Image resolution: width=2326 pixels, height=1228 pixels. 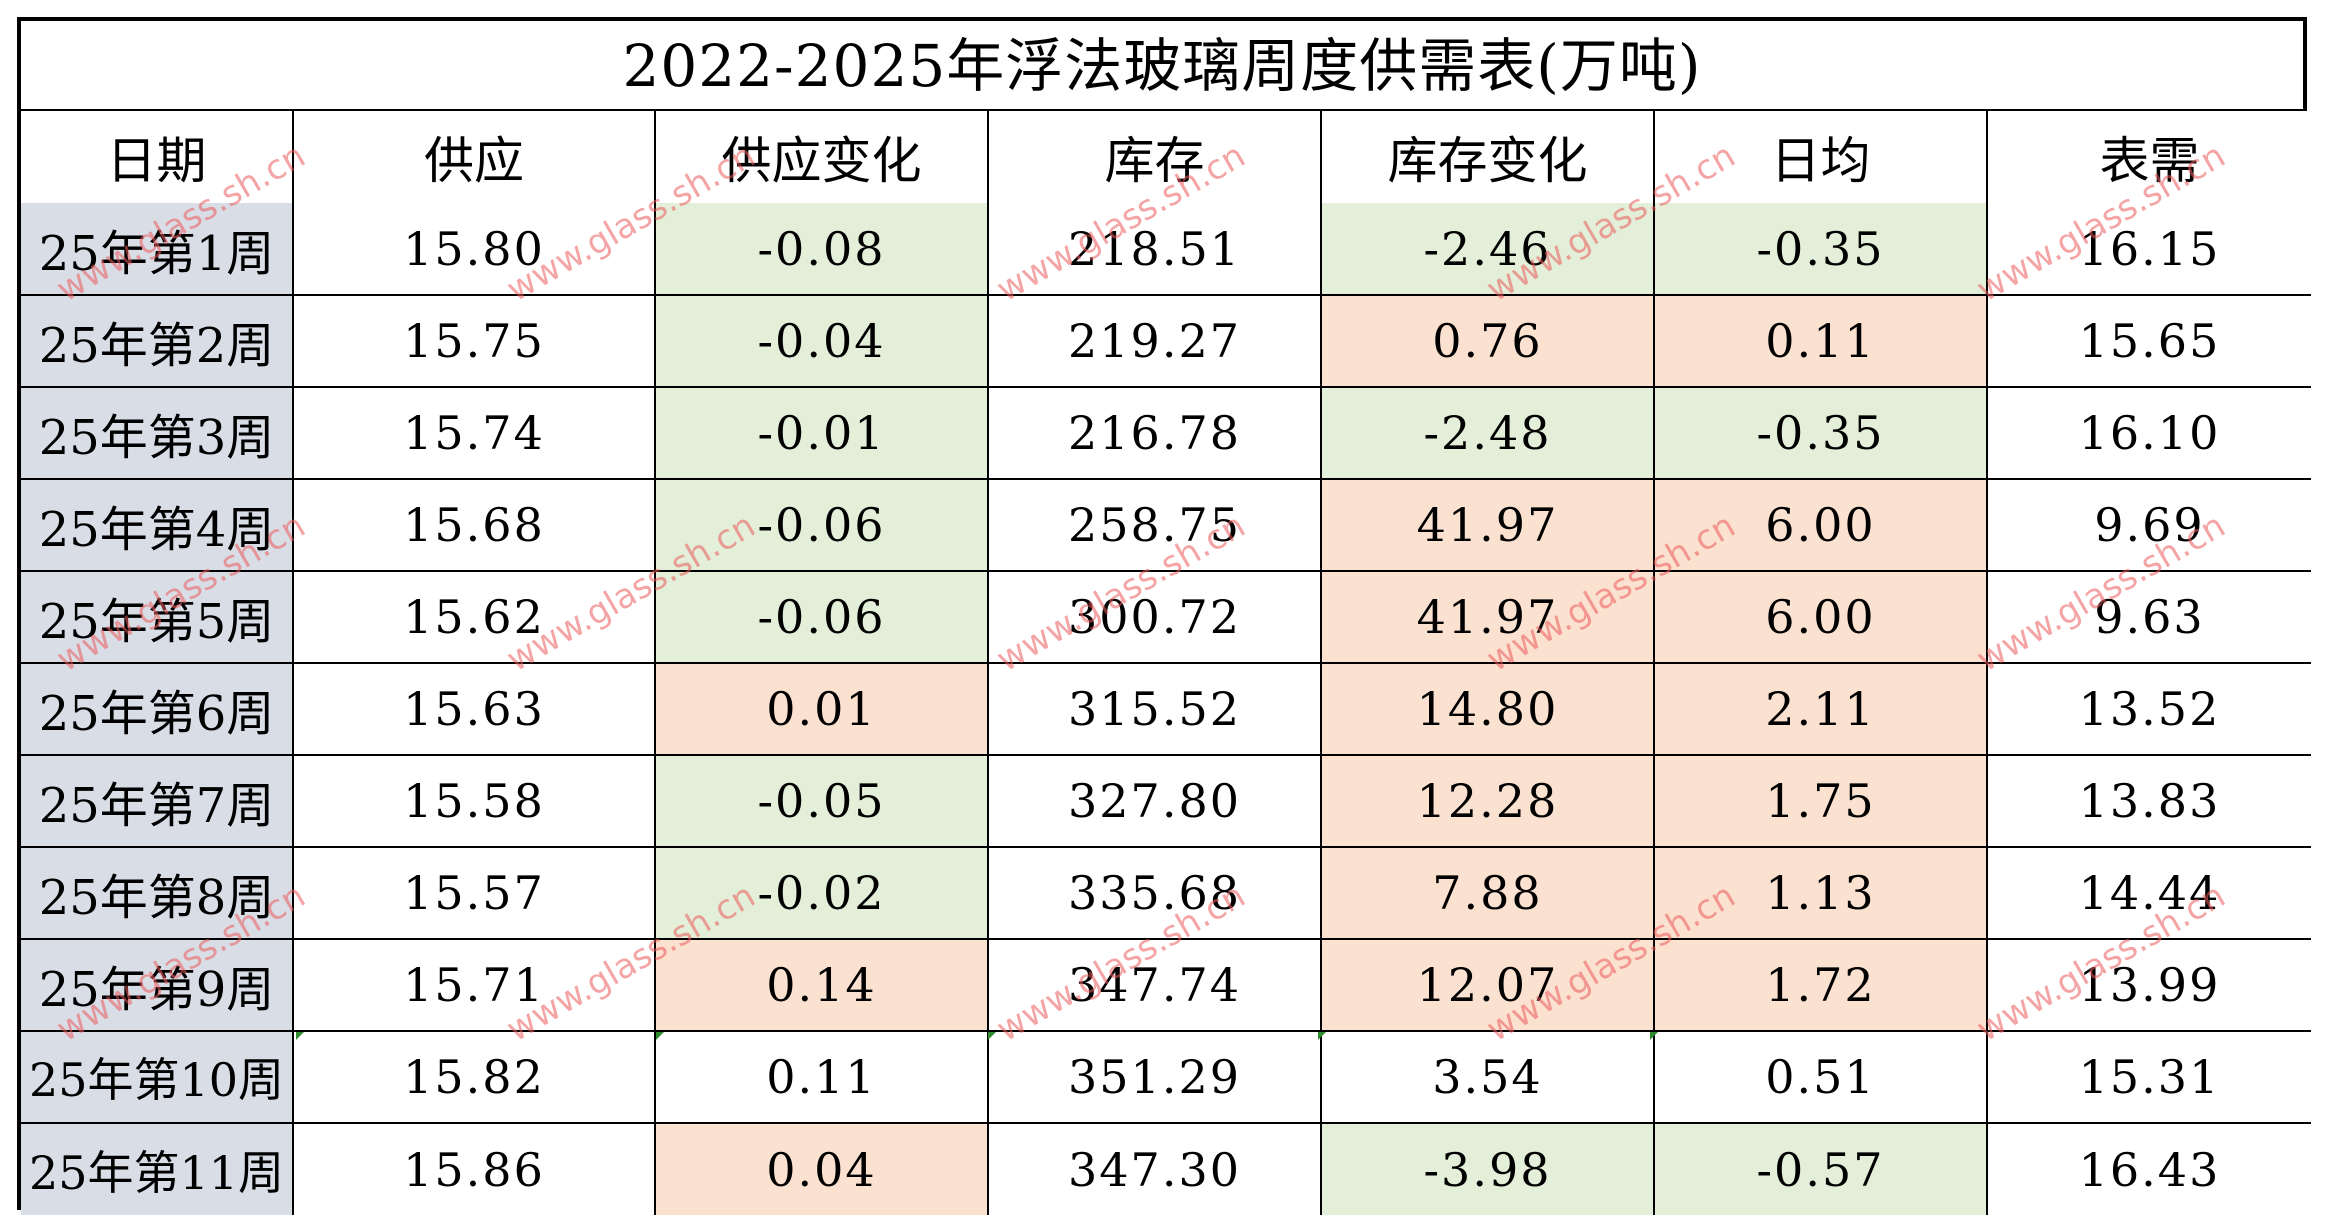 I want to click on table-row: 25年第8周 15.57 -0.02 335.68 7.88 1.13 14.44, so click(x=1166, y=892).